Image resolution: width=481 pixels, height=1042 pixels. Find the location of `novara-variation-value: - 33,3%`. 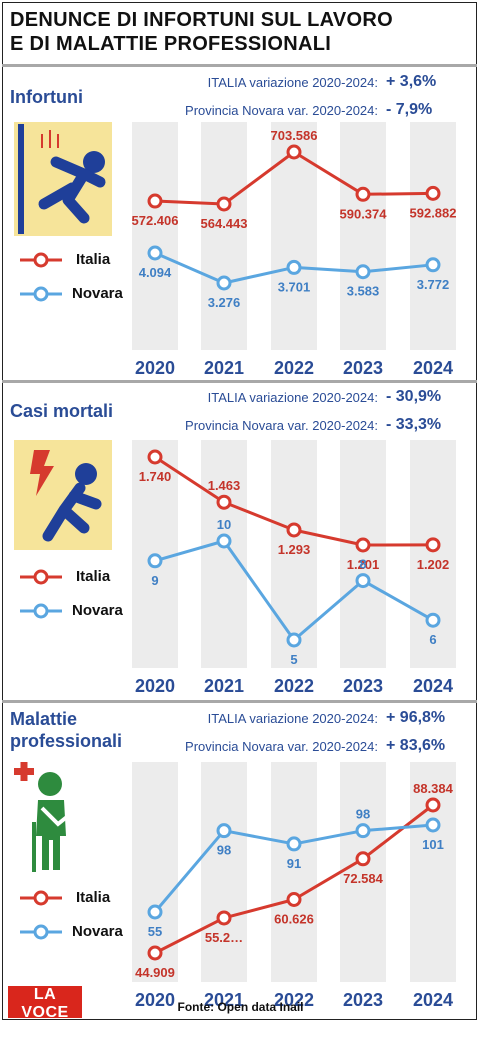

novara-variation-value: - 33,3% is located at coordinates (414, 424).